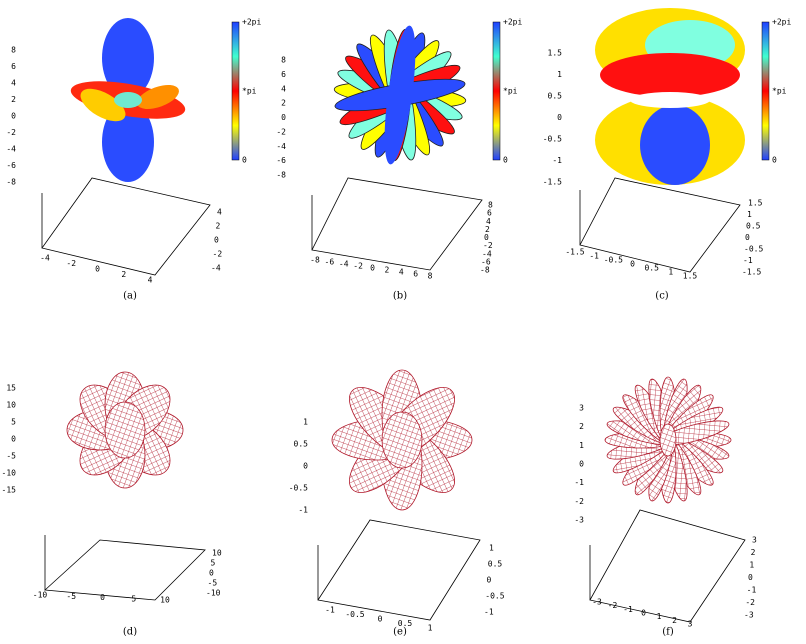  What do you see at coordinates (405, 623) in the screenshot?
I see `x-tick-label: 0.5` at bounding box center [405, 623].